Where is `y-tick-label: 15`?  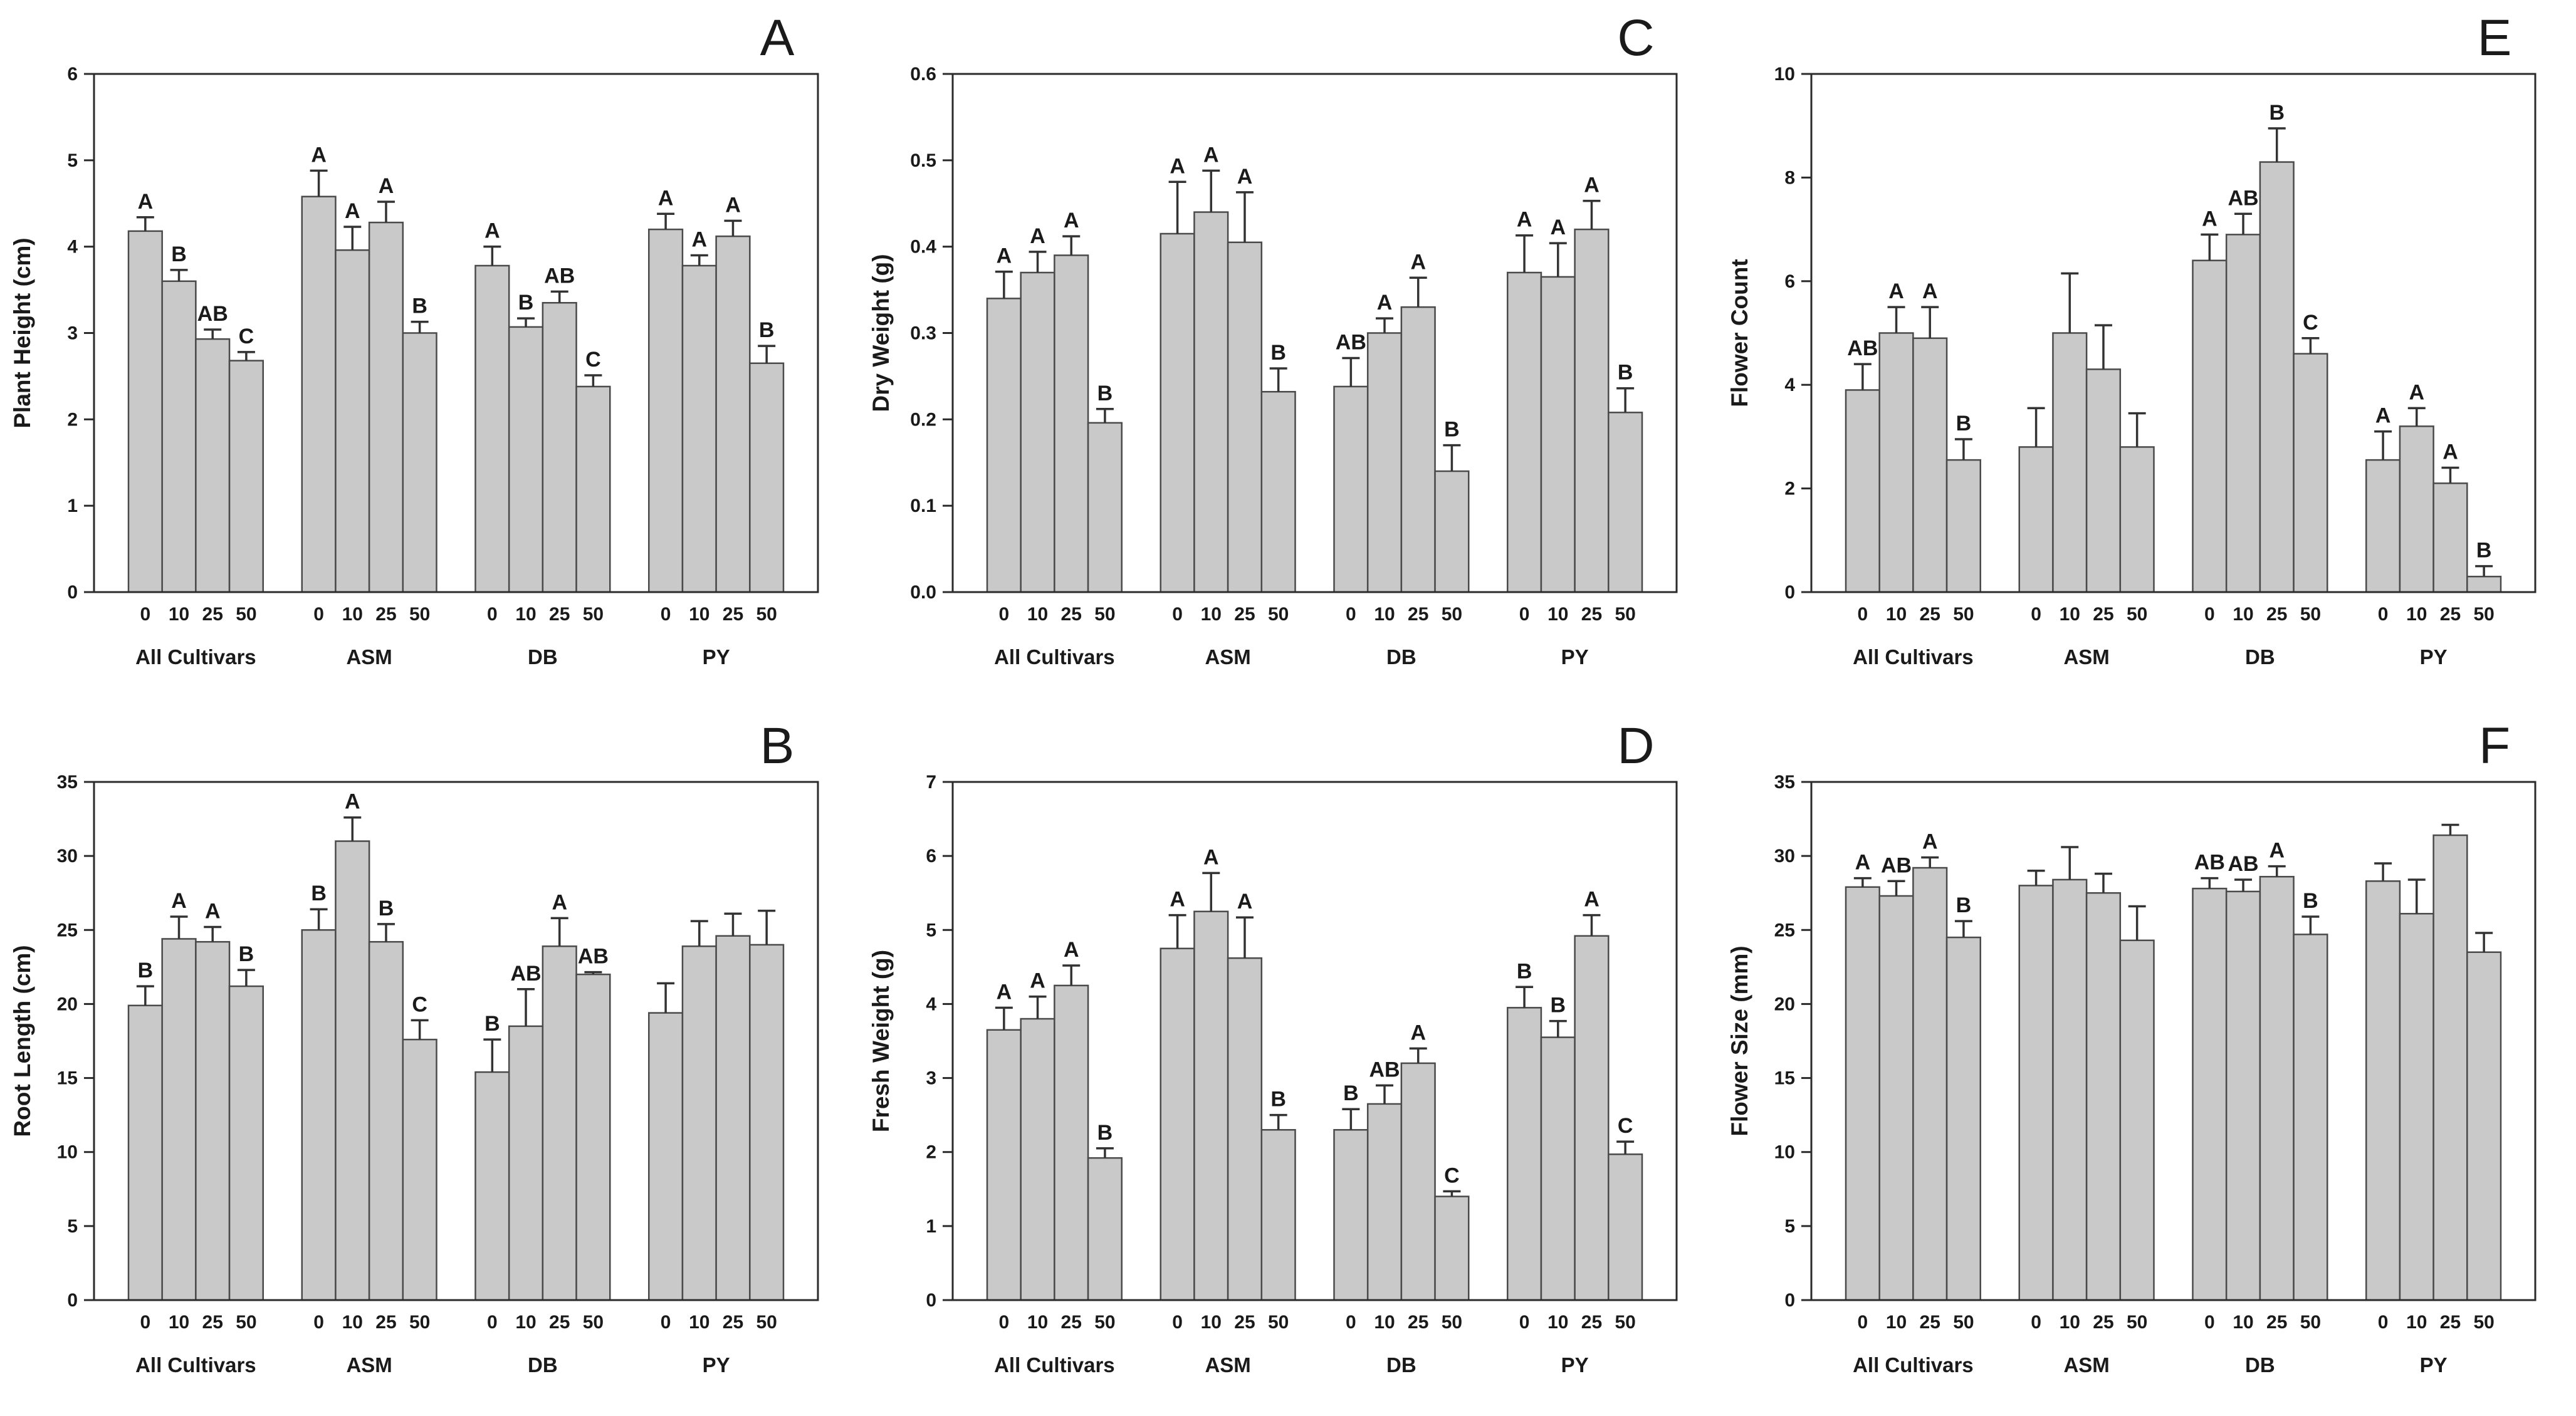 y-tick-label: 15 is located at coordinates (67, 1078).